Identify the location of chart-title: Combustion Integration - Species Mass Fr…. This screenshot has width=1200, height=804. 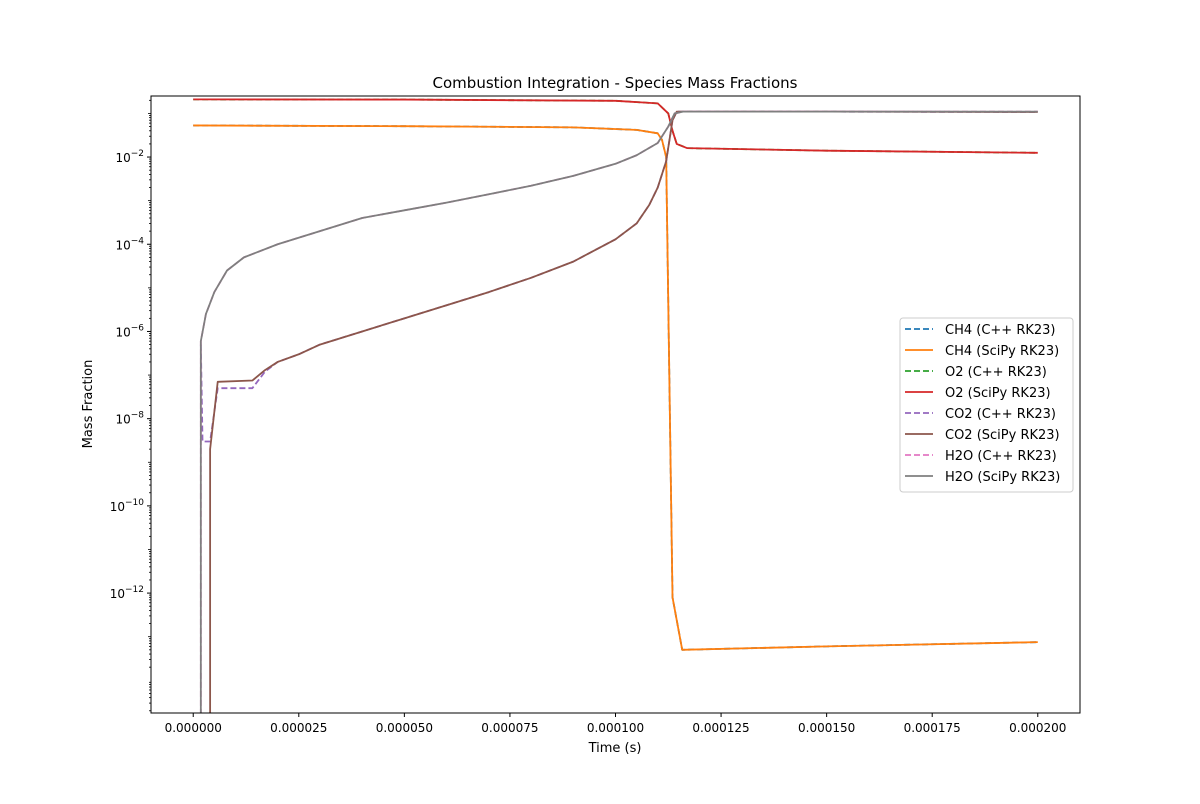
(615, 83).